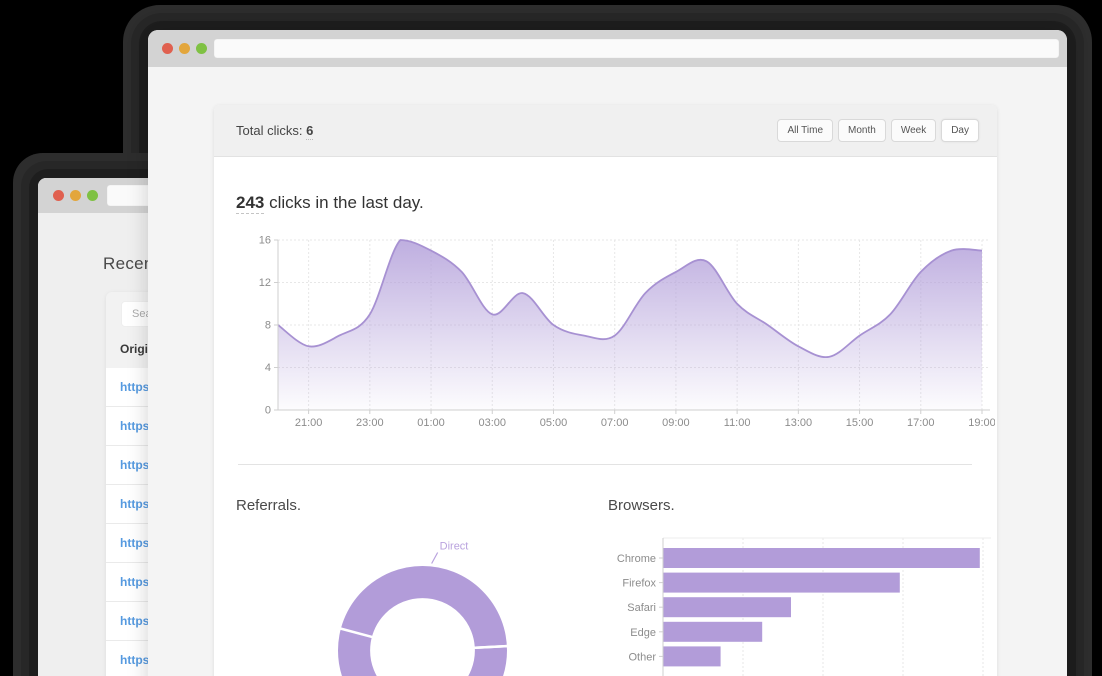 The height and width of the screenshot is (676, 1102). I want to click on svg-text: 12, so click(265, 283).